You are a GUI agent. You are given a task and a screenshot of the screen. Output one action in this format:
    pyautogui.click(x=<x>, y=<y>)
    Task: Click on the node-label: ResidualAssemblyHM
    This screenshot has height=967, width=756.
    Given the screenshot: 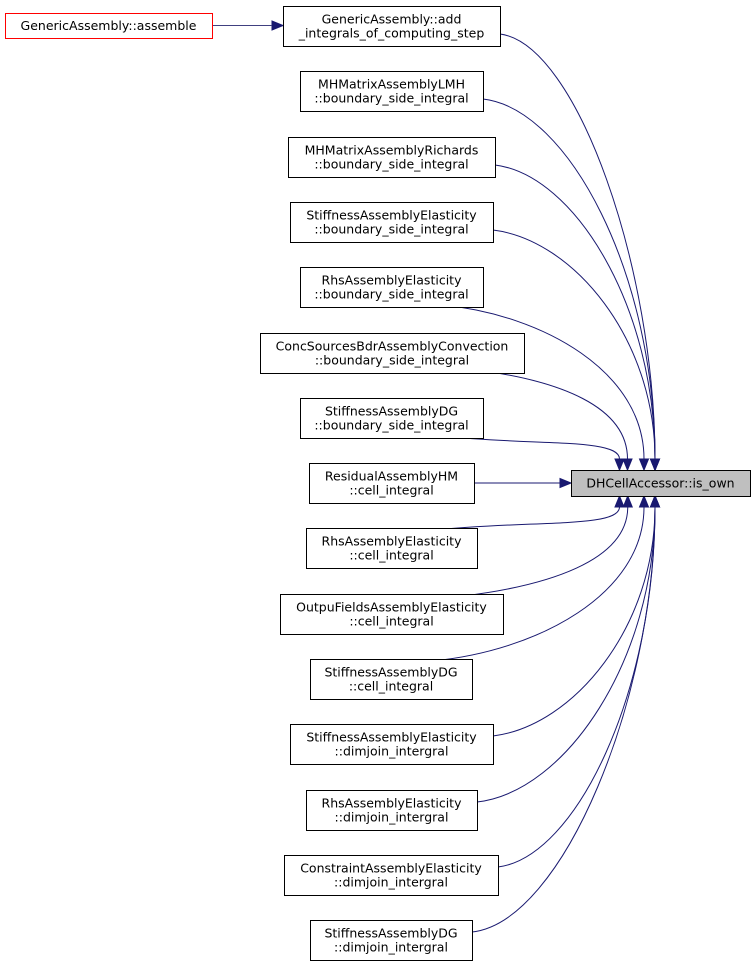 What is the action you would take?
    pyautogui.click(x=391, y=476)
    